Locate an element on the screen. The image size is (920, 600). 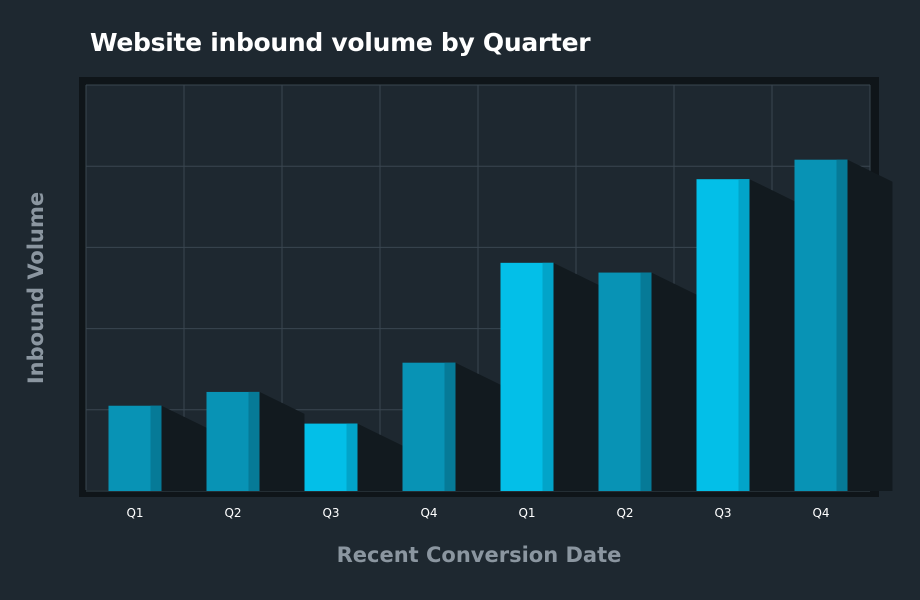
x-axis-label: Recent Conversion Date is located at coordinates (479, 555).